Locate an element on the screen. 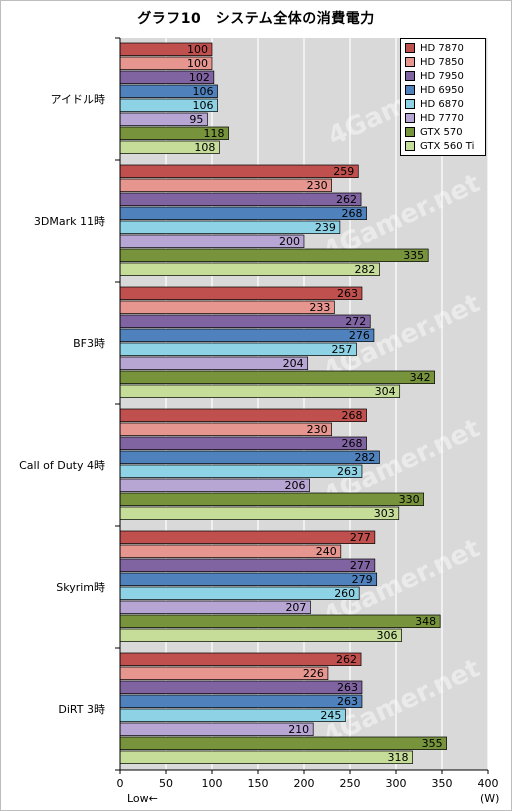  x-tick-label: 300 is located at coordinates (396, 783).